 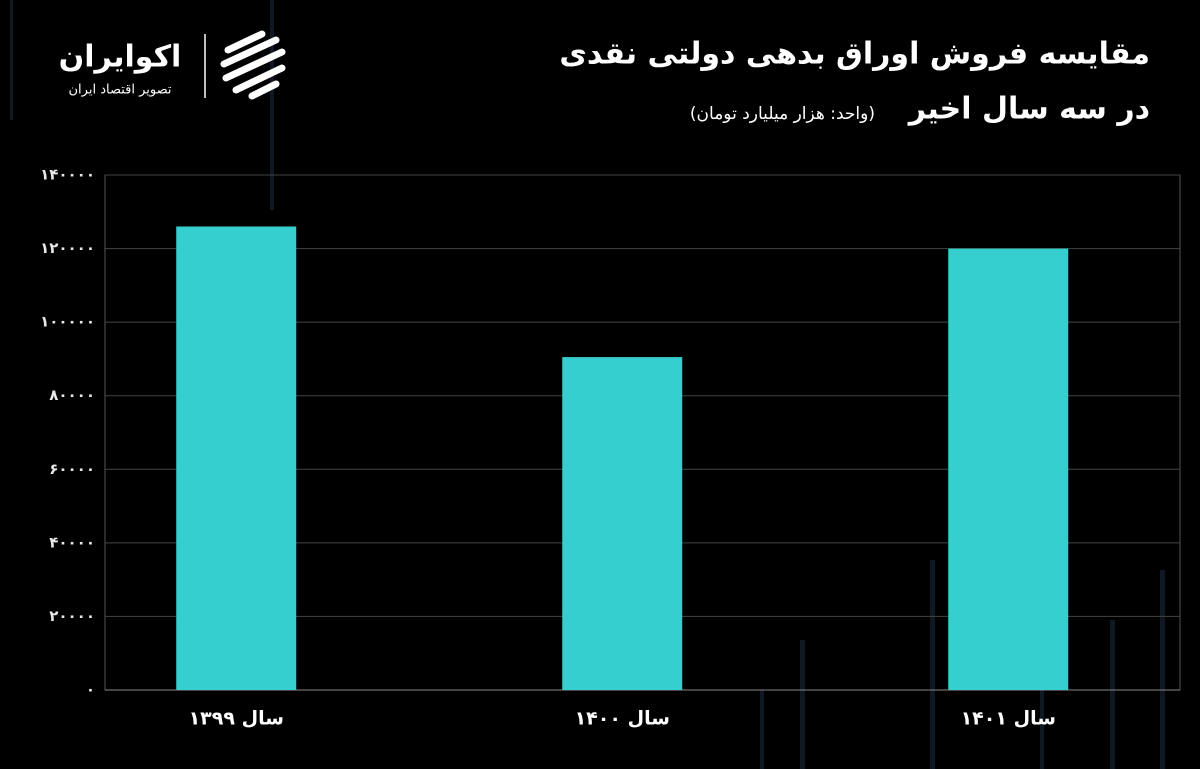 I want to click on logo-name: اکوایران, so click(x=120, y=57).